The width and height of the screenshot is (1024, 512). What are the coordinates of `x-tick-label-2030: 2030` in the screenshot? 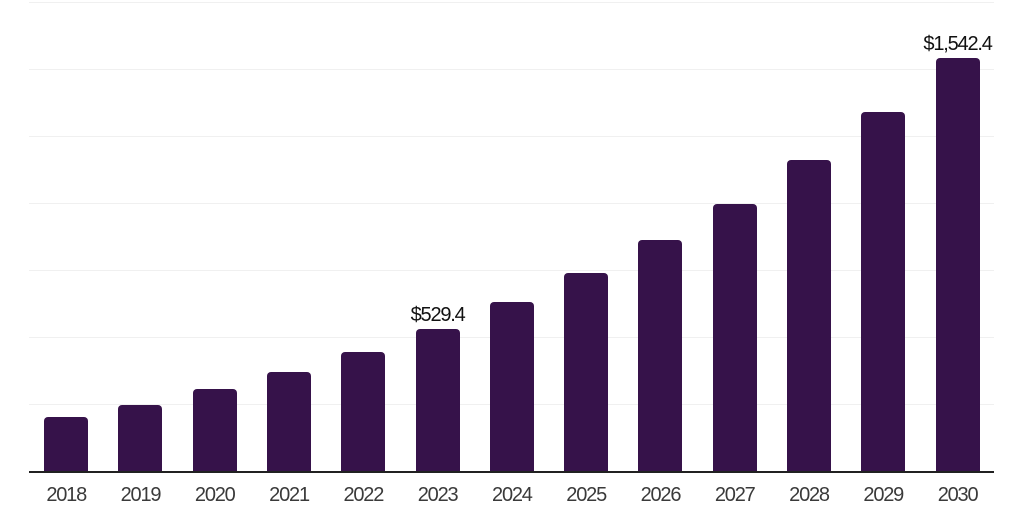 It's located at (958, 495).